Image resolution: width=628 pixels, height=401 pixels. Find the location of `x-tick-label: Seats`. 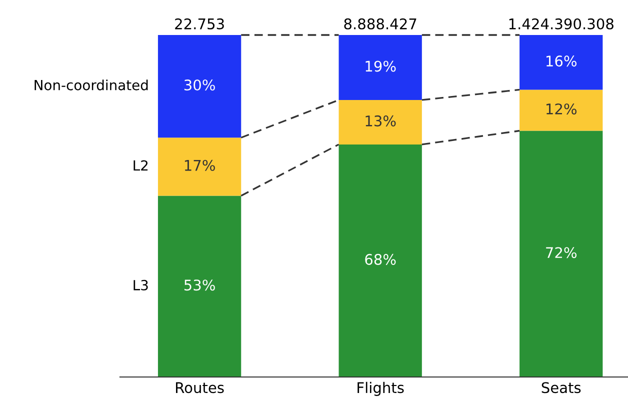

x-tick-label: Seats is located at coordinates (561, 388).